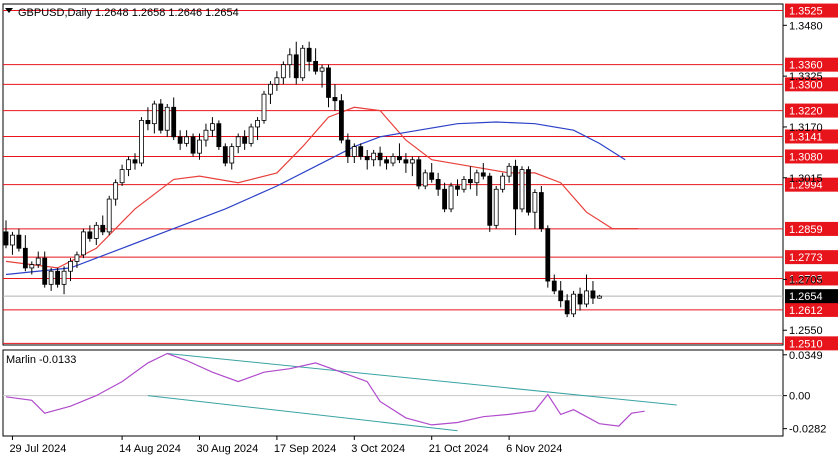  What do you see at coordinates (150, 449) in the screenshot?
I see `time-tick-label: 14 Aug 2024` at bounding box center [150, 449].